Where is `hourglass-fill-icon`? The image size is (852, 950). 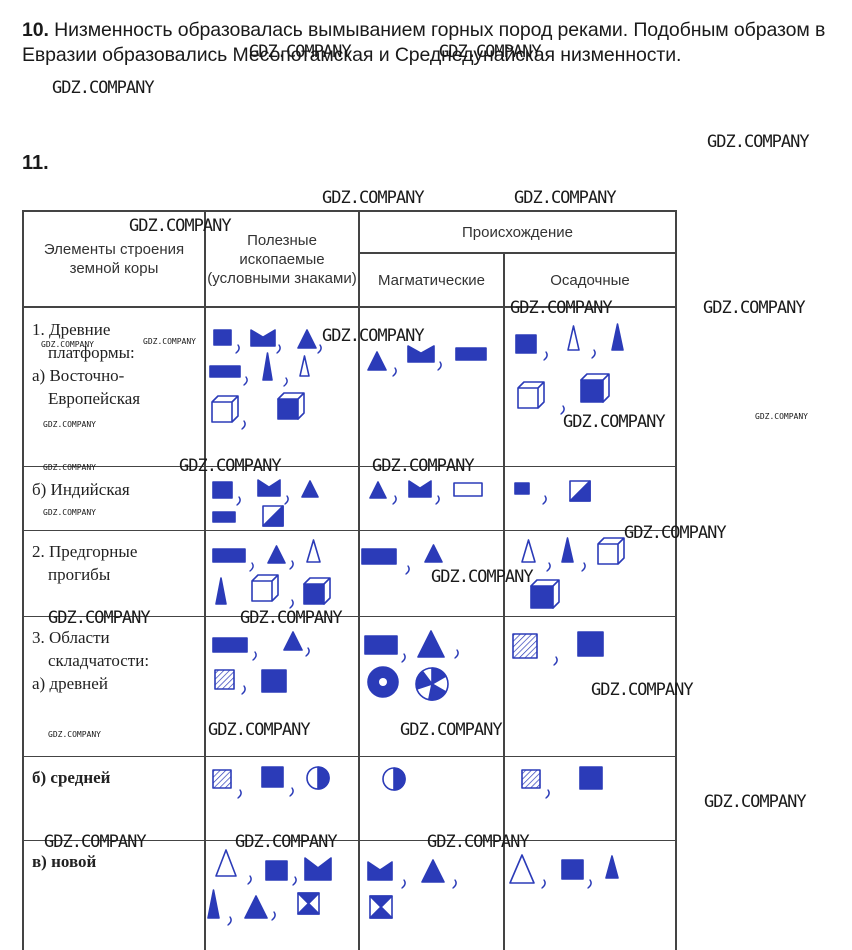
hourglass-fill-icon is located at coordinates (308, 903).